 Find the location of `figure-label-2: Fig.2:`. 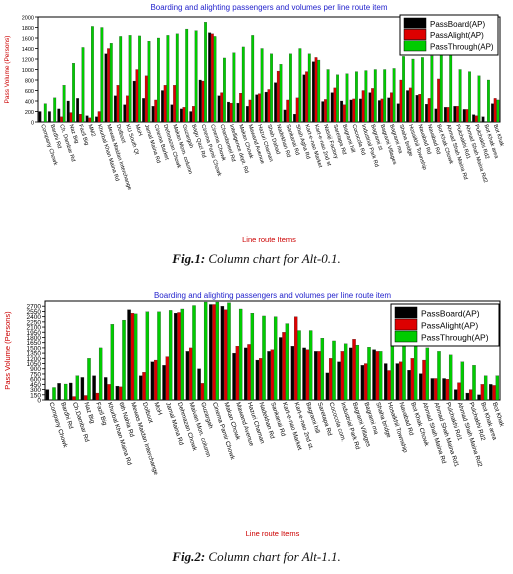

figure-label-2: Fig.2: is located at coordinates (189, 556).